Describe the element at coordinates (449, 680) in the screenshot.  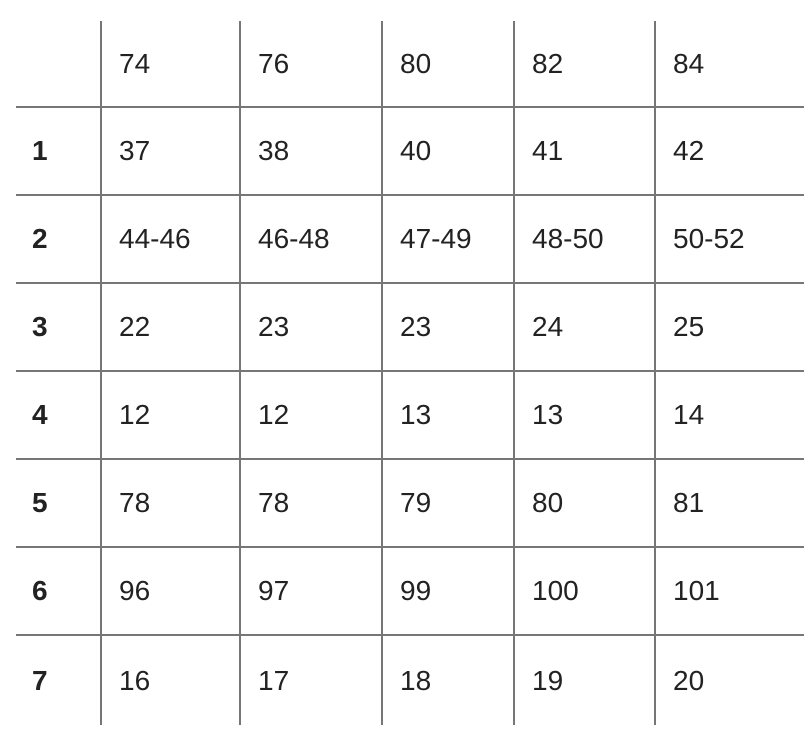
I see `table-cell: 18` at that location.